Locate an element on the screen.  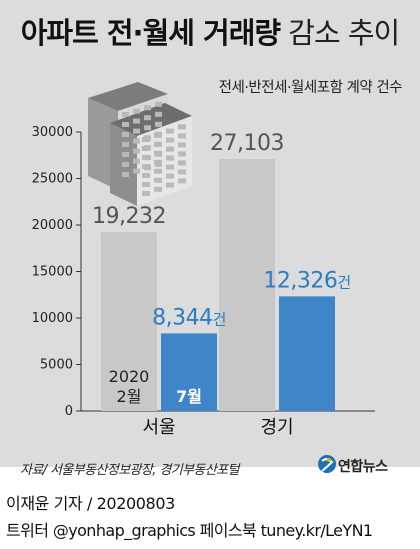
bar-value-label: 19,232 is located at coordinates (129, 216).